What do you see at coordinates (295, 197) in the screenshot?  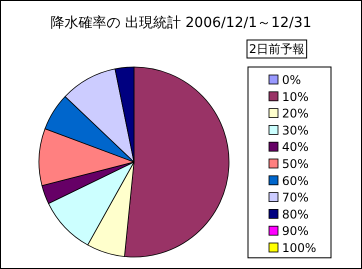 I see `legend-label: 70%` at bounding box center [295, 197].